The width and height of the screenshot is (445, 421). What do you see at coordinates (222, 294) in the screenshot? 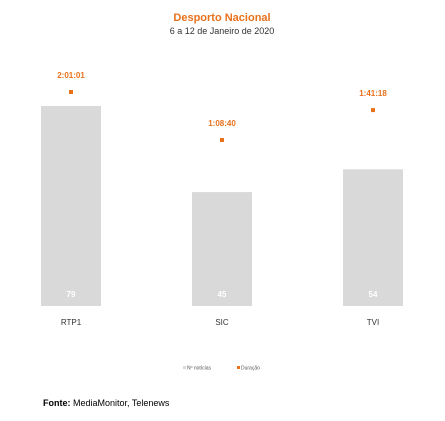
I see `count-label-sic: 45` at bounding box center [222, 294].